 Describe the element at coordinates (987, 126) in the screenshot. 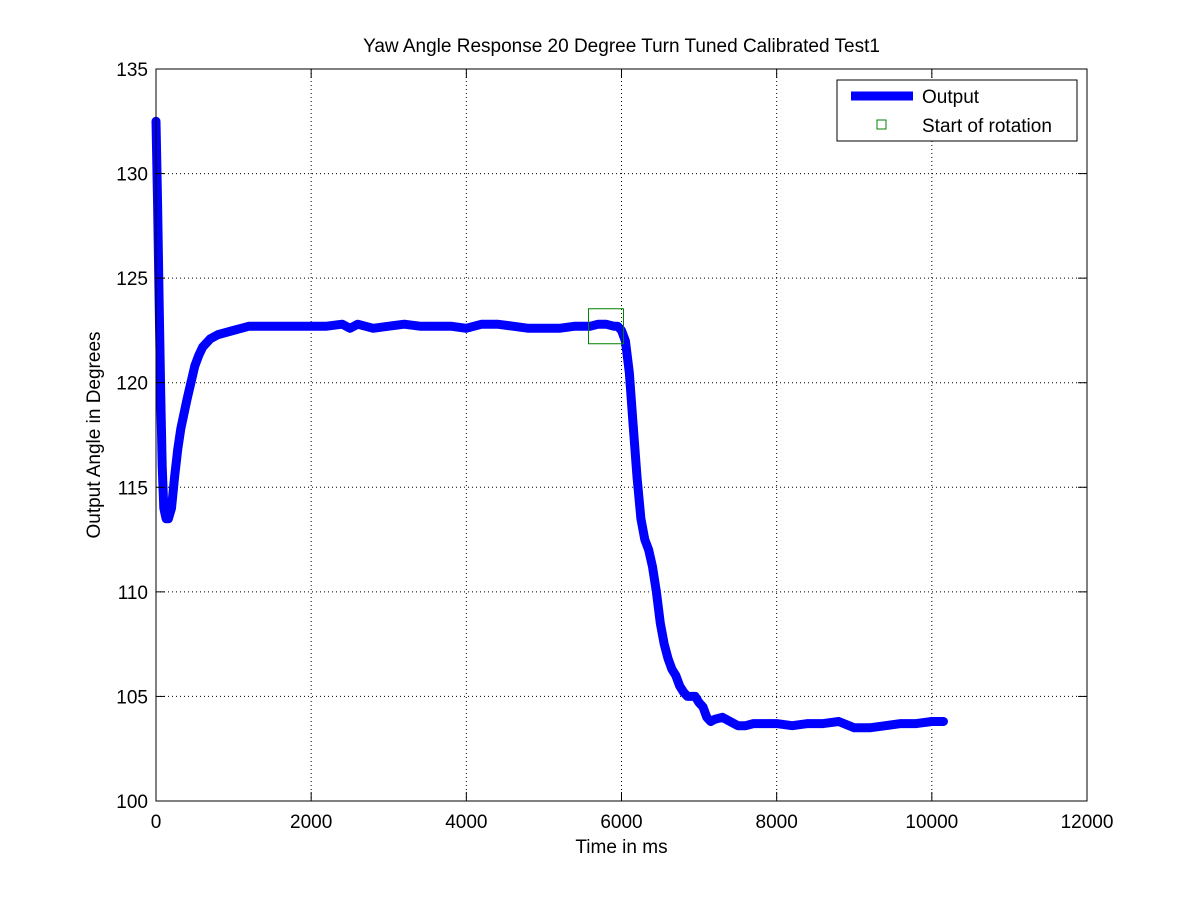

I see `legend-label-start-of-rotation: Start of rotation` at that location.